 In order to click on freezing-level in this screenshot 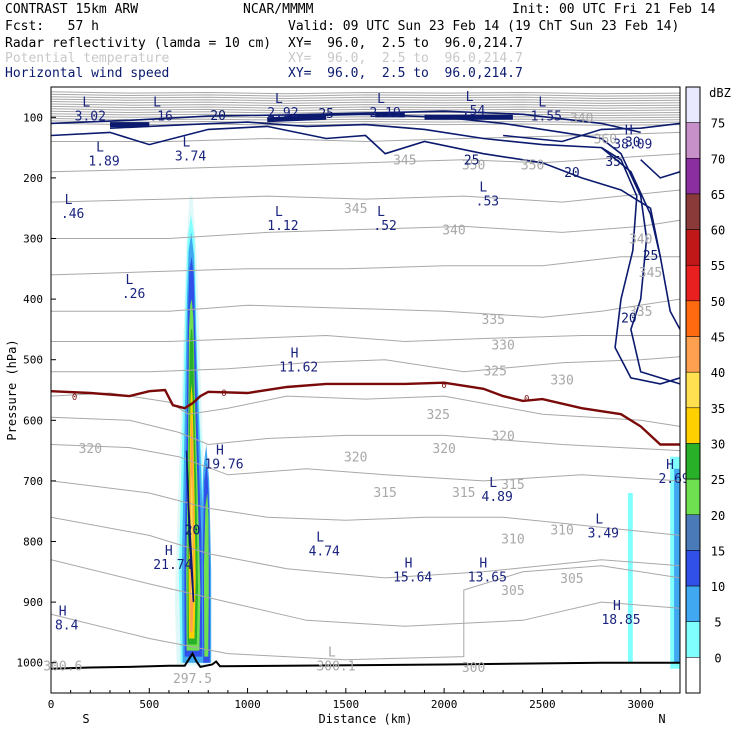, I will do `click(365, 413)`.